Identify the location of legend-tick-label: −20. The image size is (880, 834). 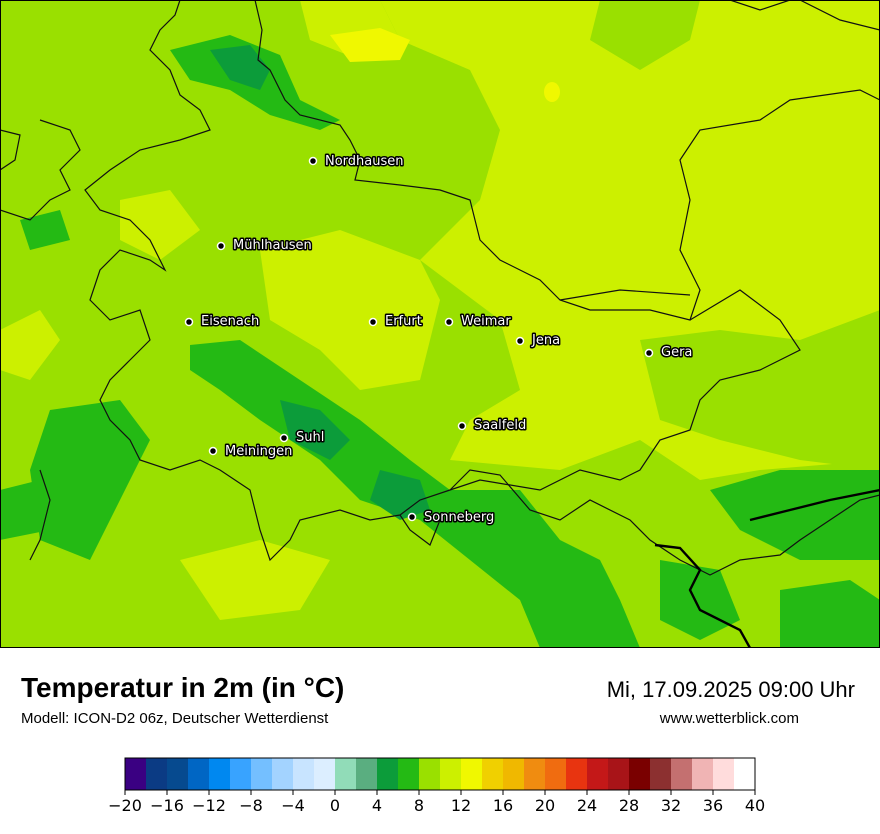
(125, 805).